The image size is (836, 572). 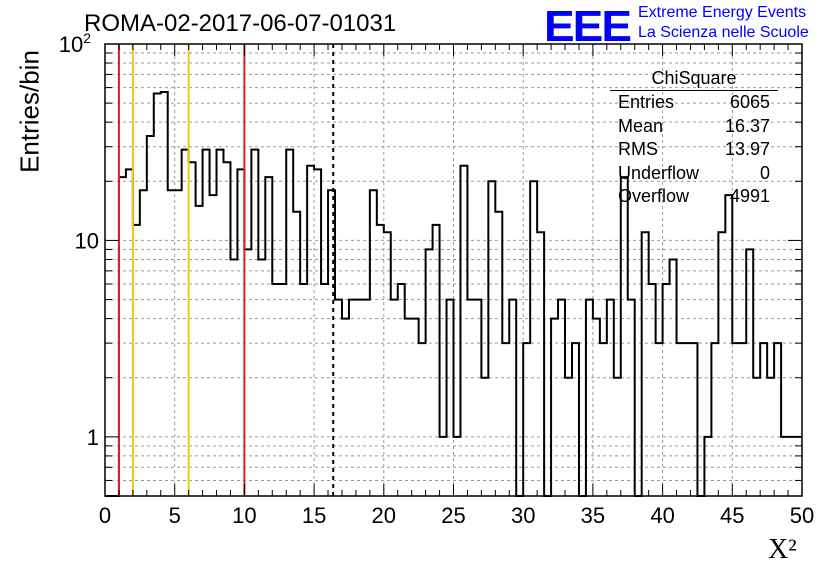 What do you see at coordinates (659, 172) in the screenshot?
I see `stats-label: Underflow` at bounding box center [659, 172].